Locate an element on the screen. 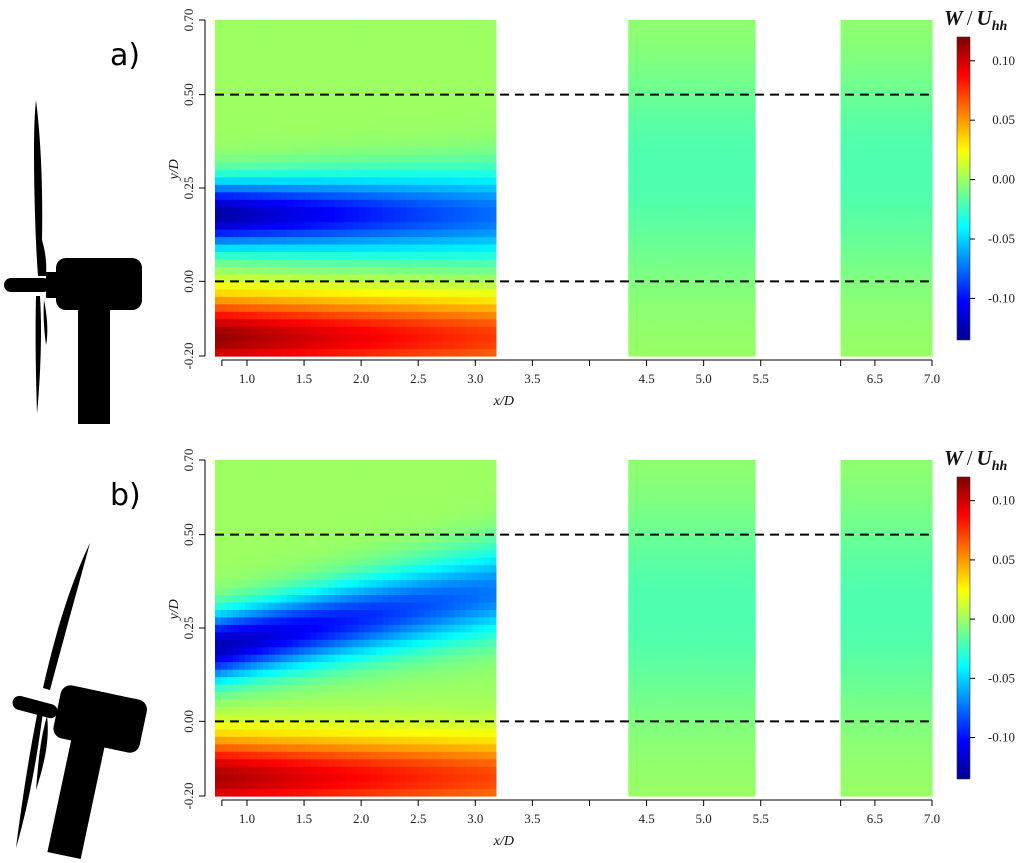 The height and width of the screenshot is (863, 1024). colorbar-tick-label: 0.10 is located at coordinates (1003, 60).